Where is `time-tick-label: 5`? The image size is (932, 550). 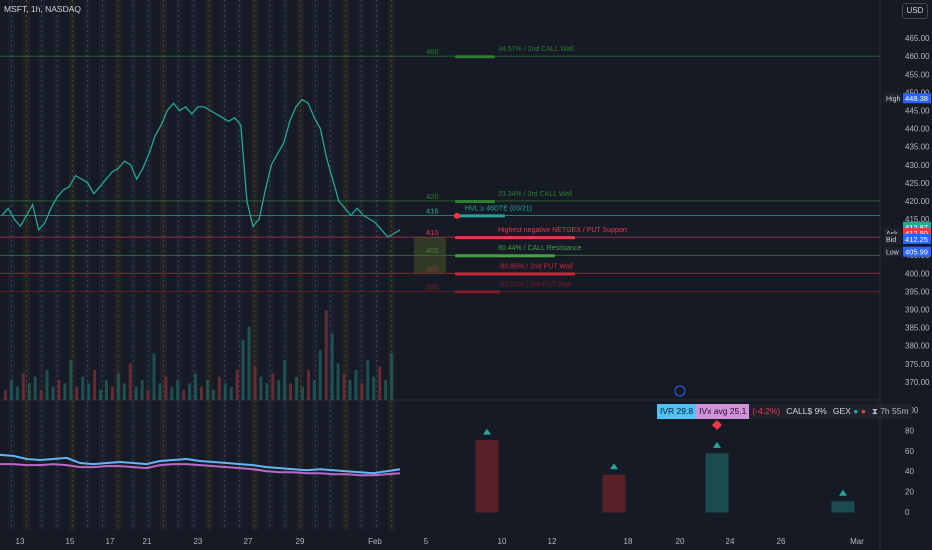
time-tick-label: 5 is located at coordinates (426, 541).